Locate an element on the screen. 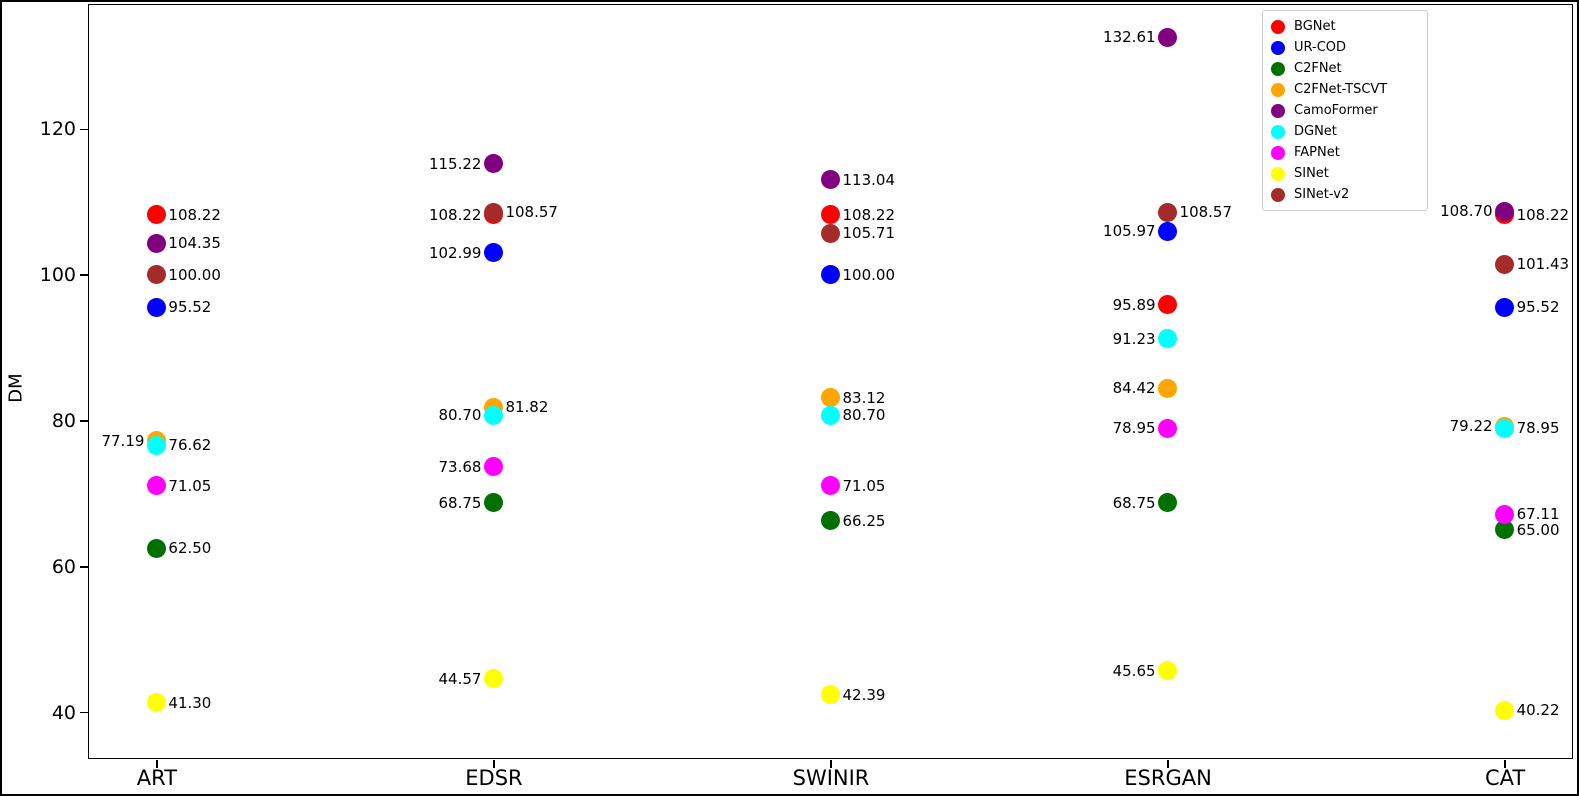 The height and width of the screenshot is (796, 1579). data-point-label: 101.43 is located at coordinates (1543, 264).